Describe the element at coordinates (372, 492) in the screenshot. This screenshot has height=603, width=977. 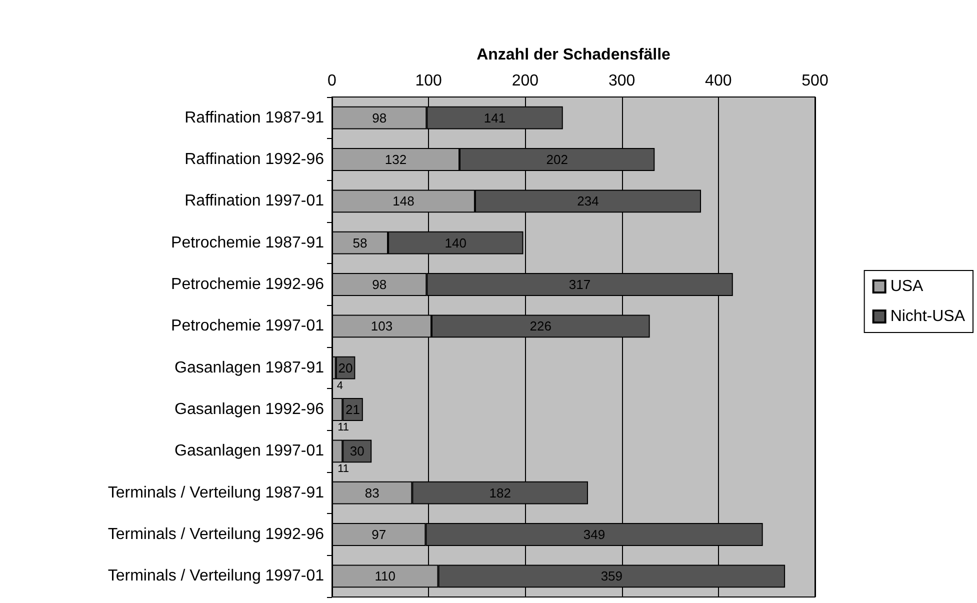
I see `data-label: 83` at that location.